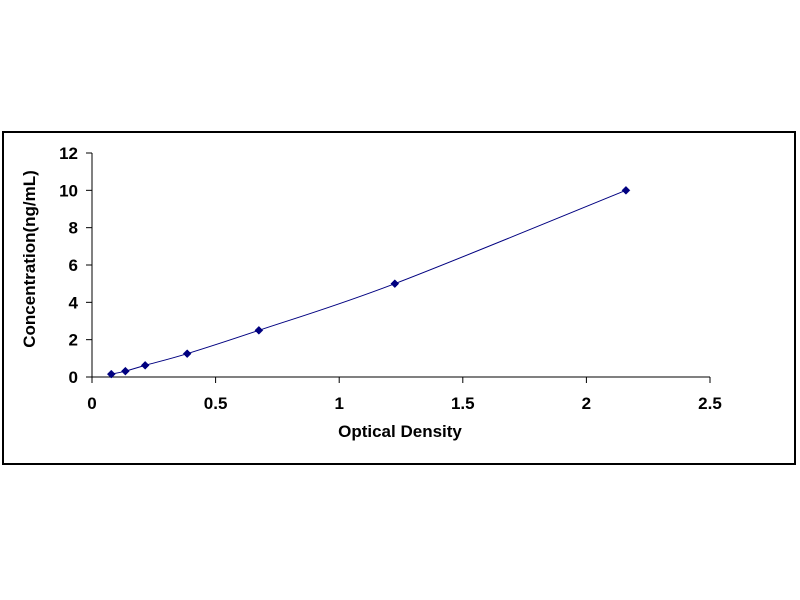 The width and height of the screenshot is (800, 600). I want to click on x-tick-label: 2.5, so click(710, 403).